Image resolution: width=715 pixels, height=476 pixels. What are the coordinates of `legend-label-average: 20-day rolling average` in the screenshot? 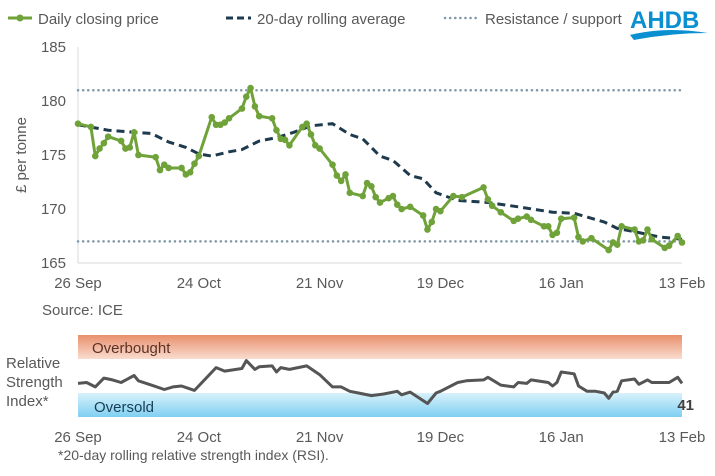 It's located at (331, 19).